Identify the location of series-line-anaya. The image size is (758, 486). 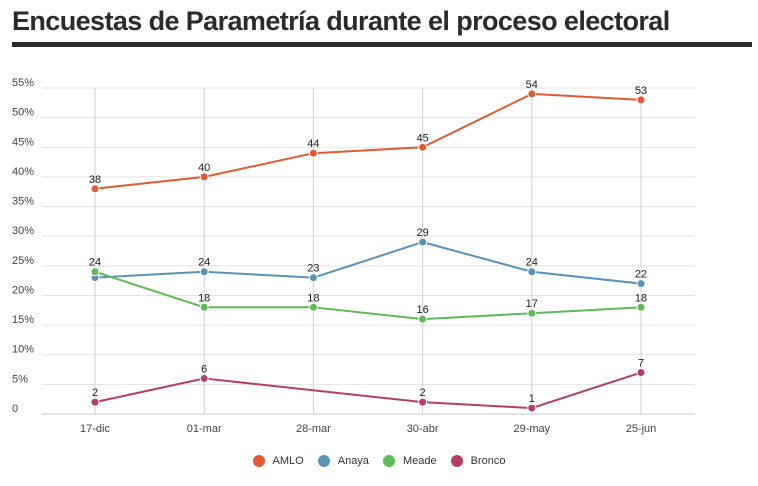
(368, 263).